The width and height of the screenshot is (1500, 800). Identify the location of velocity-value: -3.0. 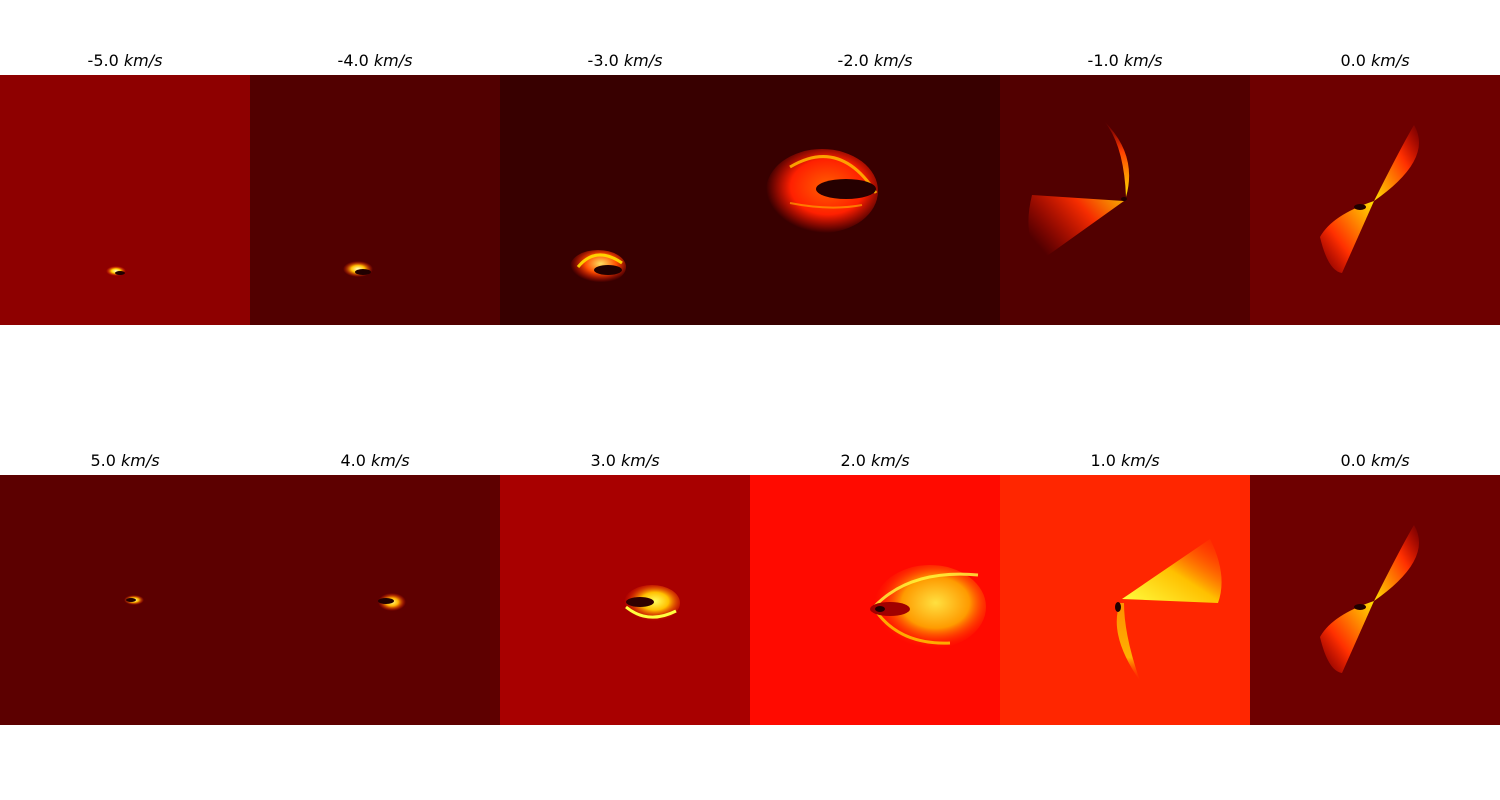
(603, 60).